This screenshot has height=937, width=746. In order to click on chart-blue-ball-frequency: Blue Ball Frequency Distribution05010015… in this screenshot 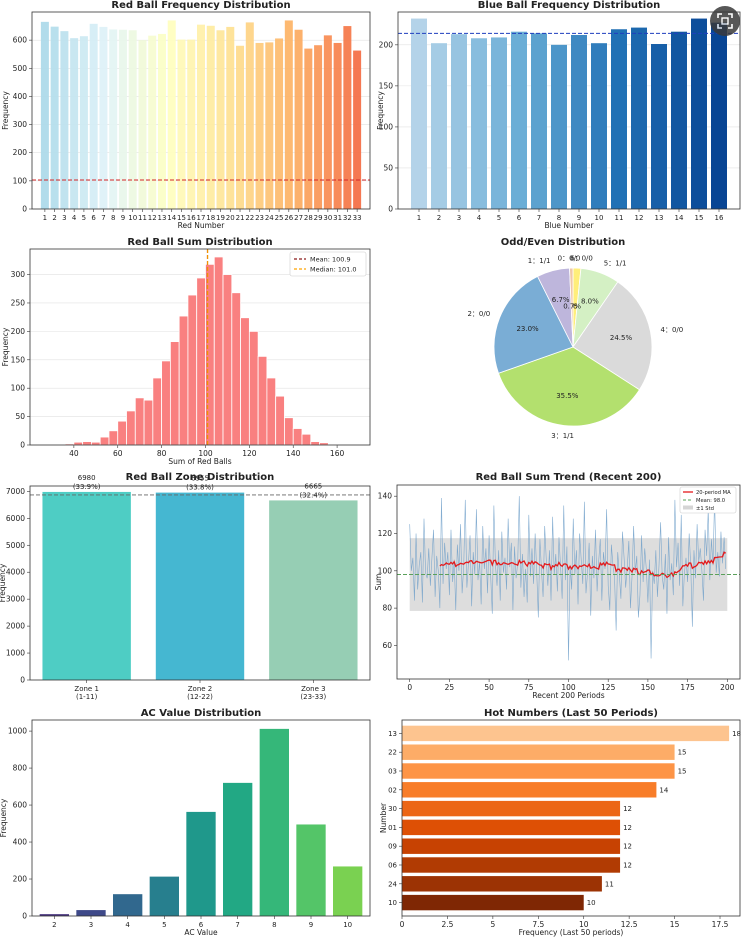, I will do `click(558, 115)`.